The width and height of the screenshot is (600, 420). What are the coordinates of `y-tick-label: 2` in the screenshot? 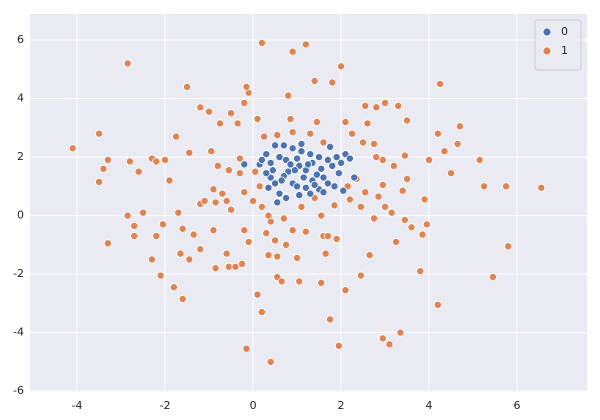 It's located at (20, 156).